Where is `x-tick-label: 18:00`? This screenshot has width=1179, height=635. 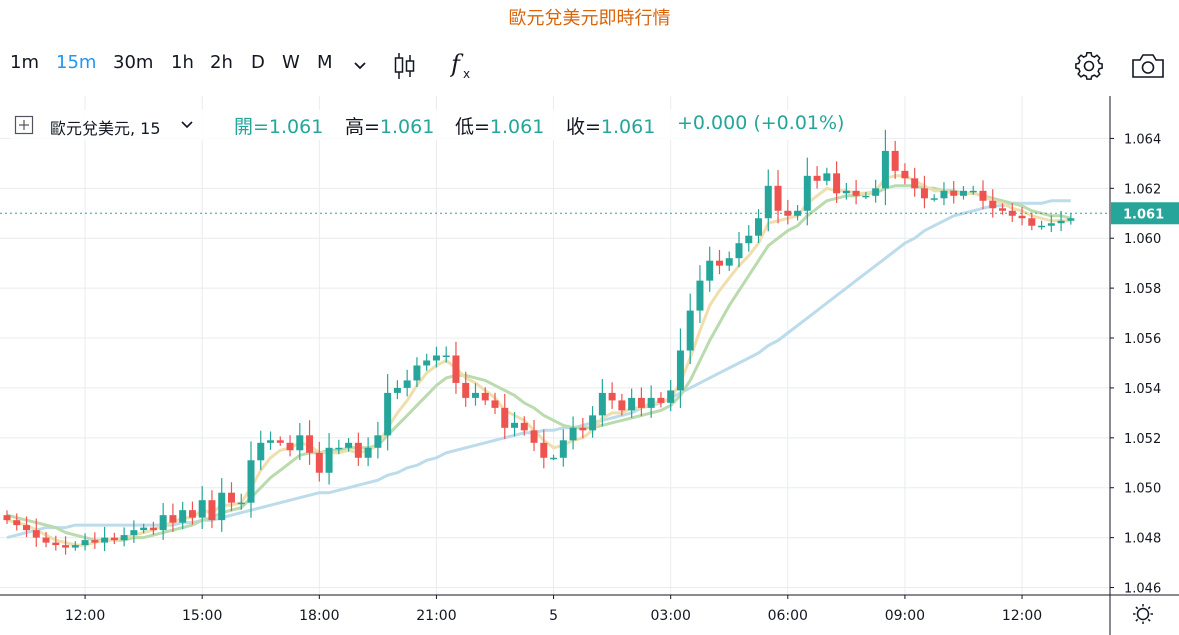
x-tick-label: 18:00 is located at coordinates (319, 616).